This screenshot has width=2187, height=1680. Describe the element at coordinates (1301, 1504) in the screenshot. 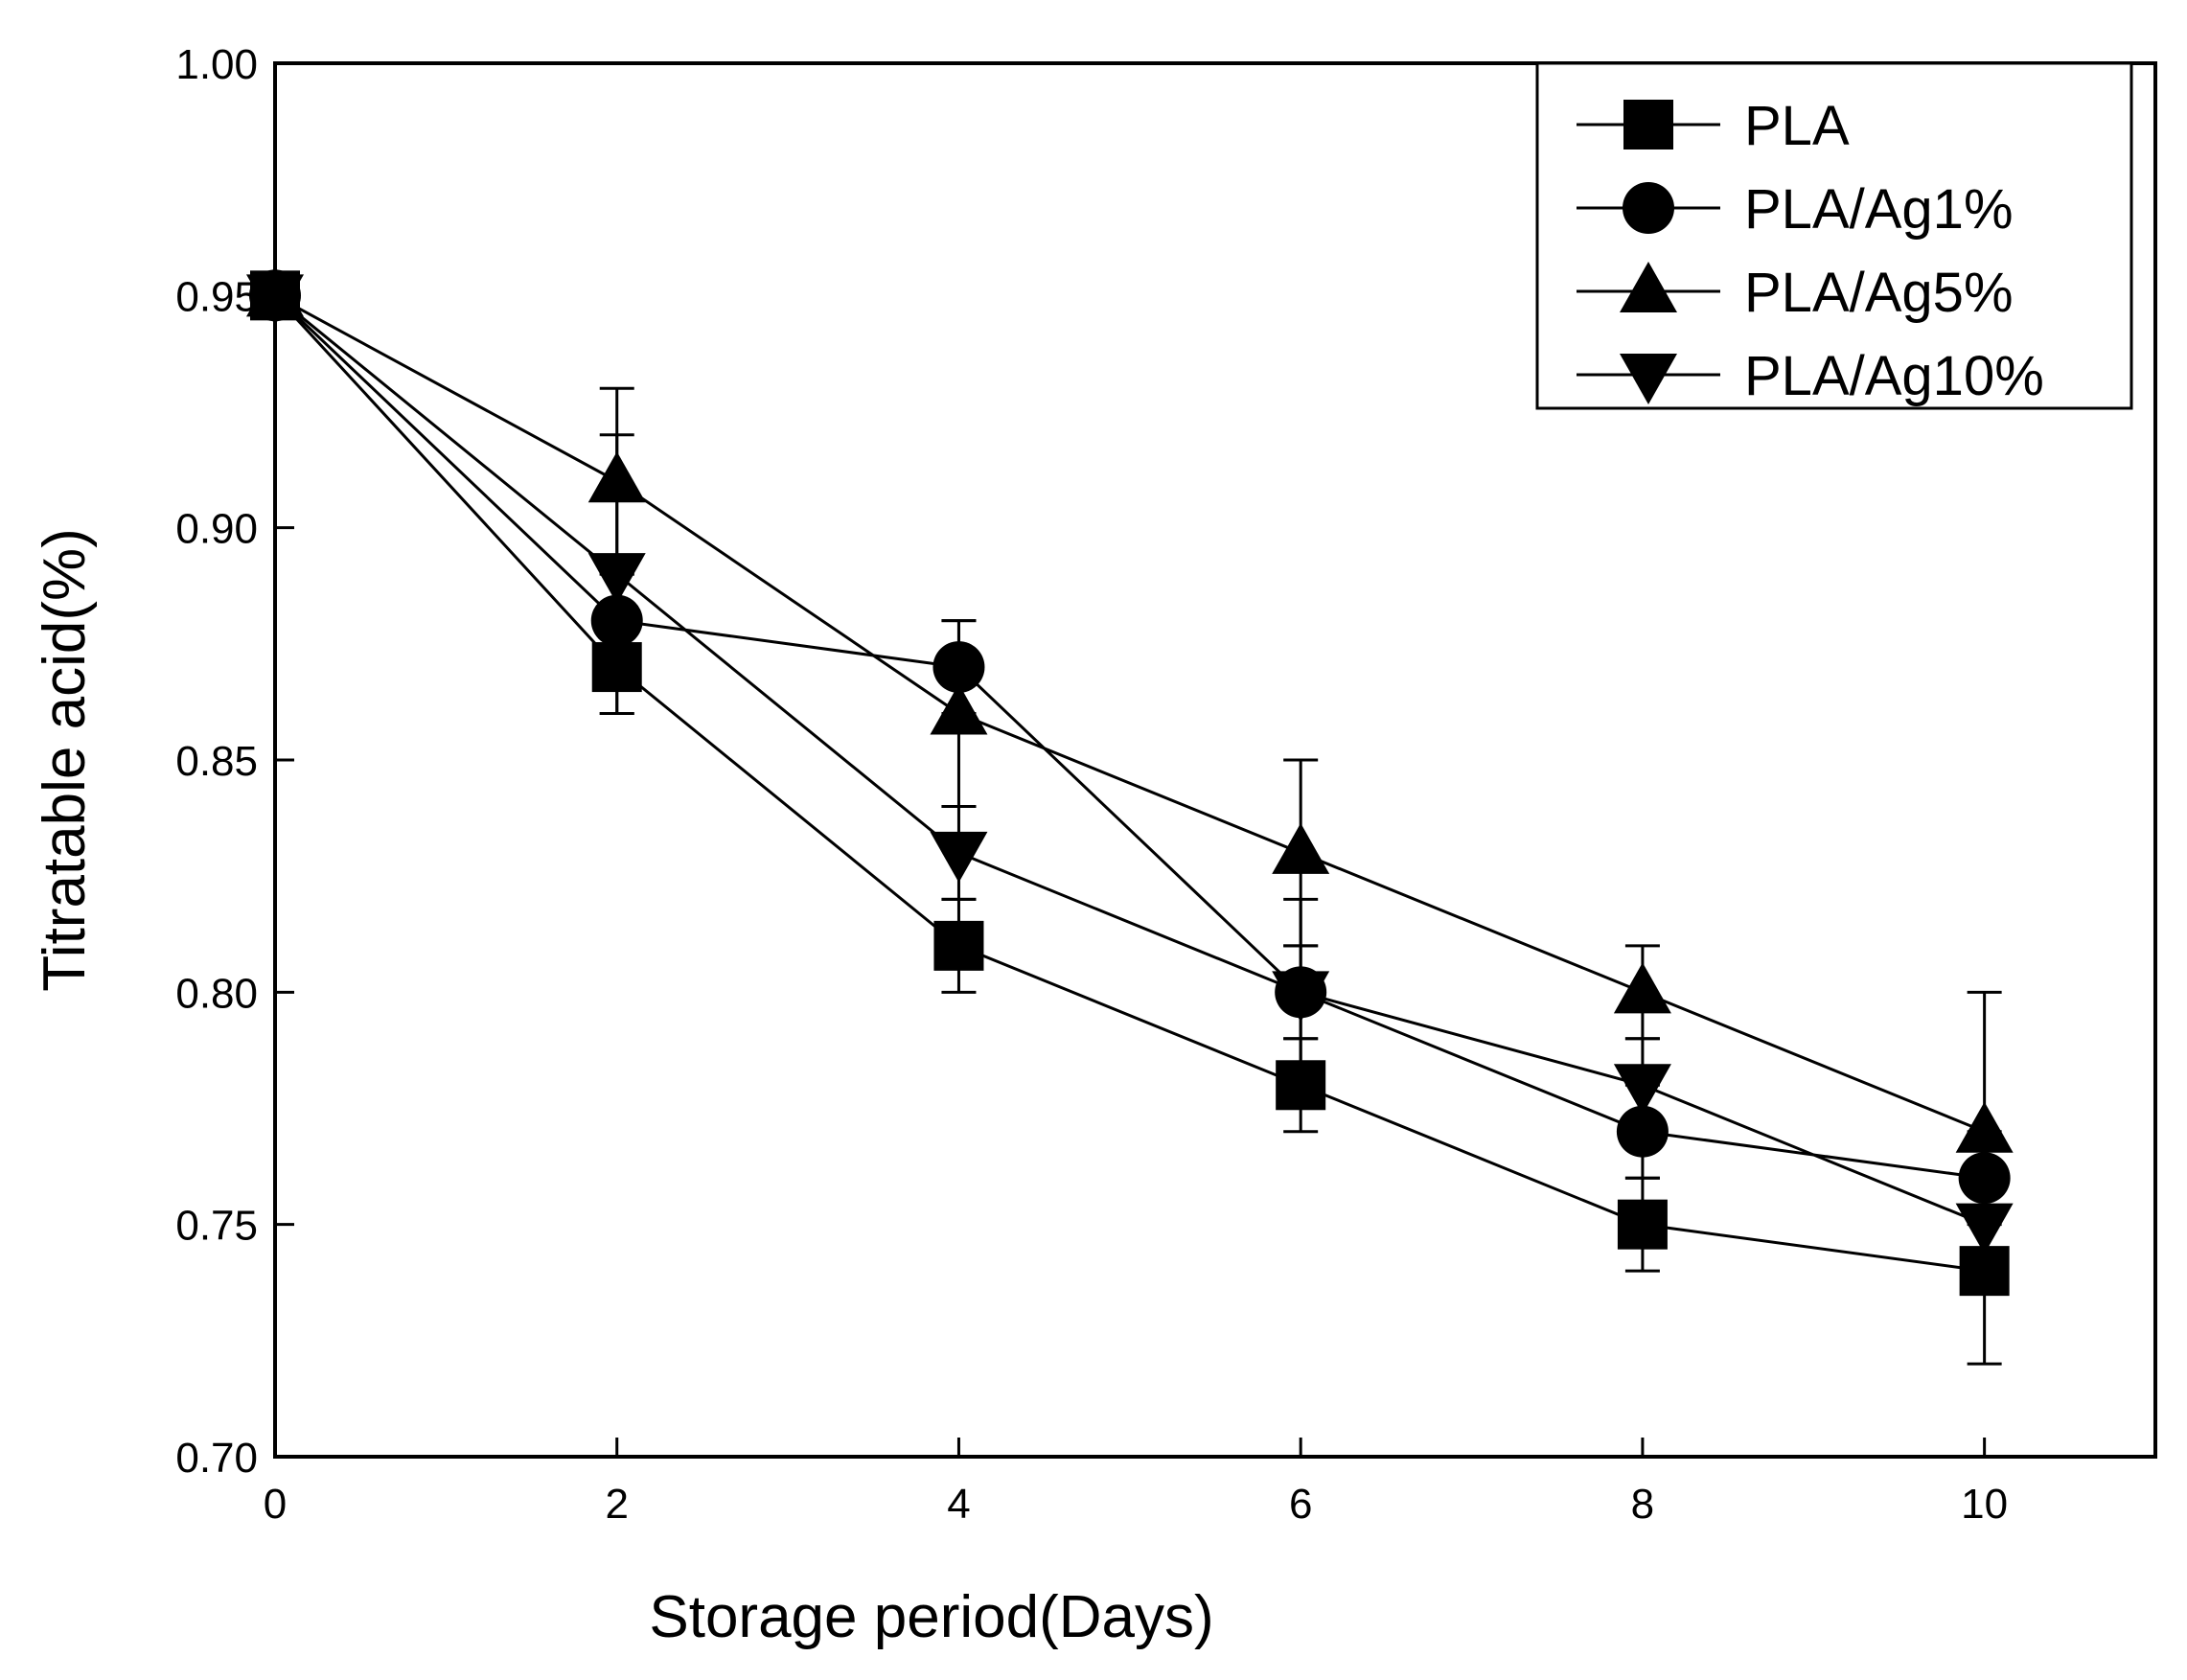

I see `x-tick-label: 6` at that location.